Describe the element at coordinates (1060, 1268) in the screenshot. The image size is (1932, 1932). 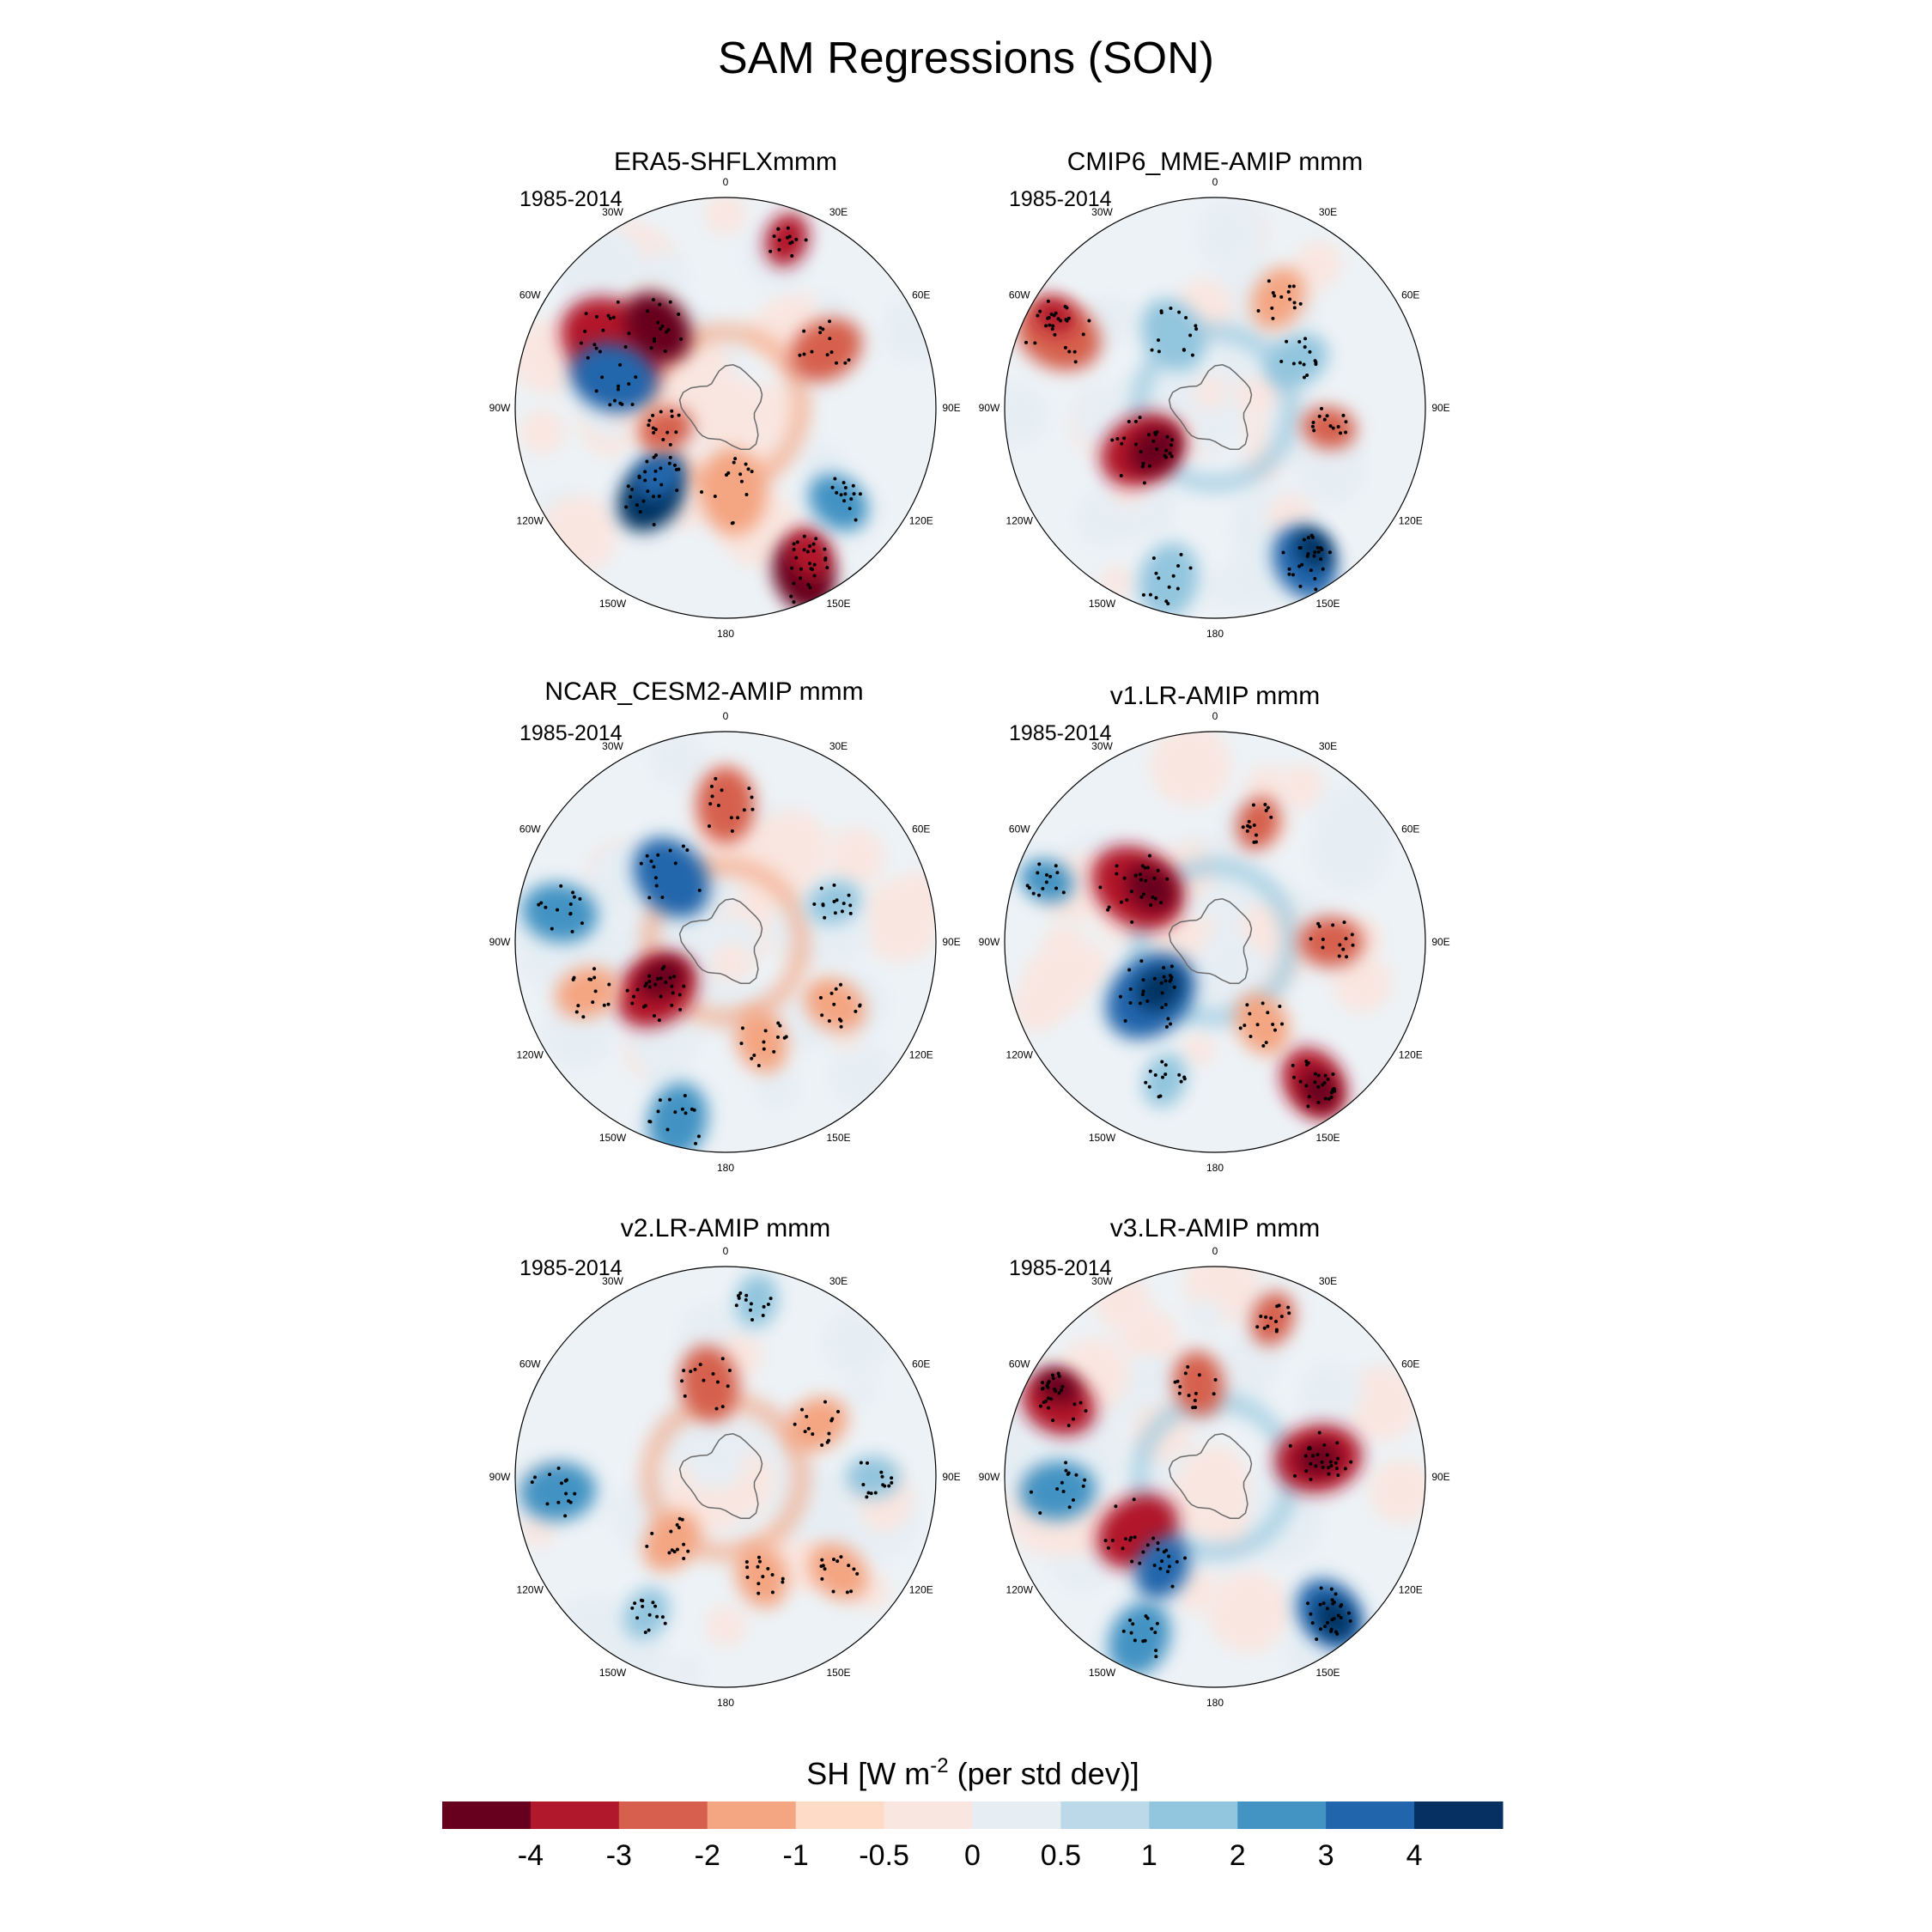
I see `panel-period: 1985-2014` at that location.